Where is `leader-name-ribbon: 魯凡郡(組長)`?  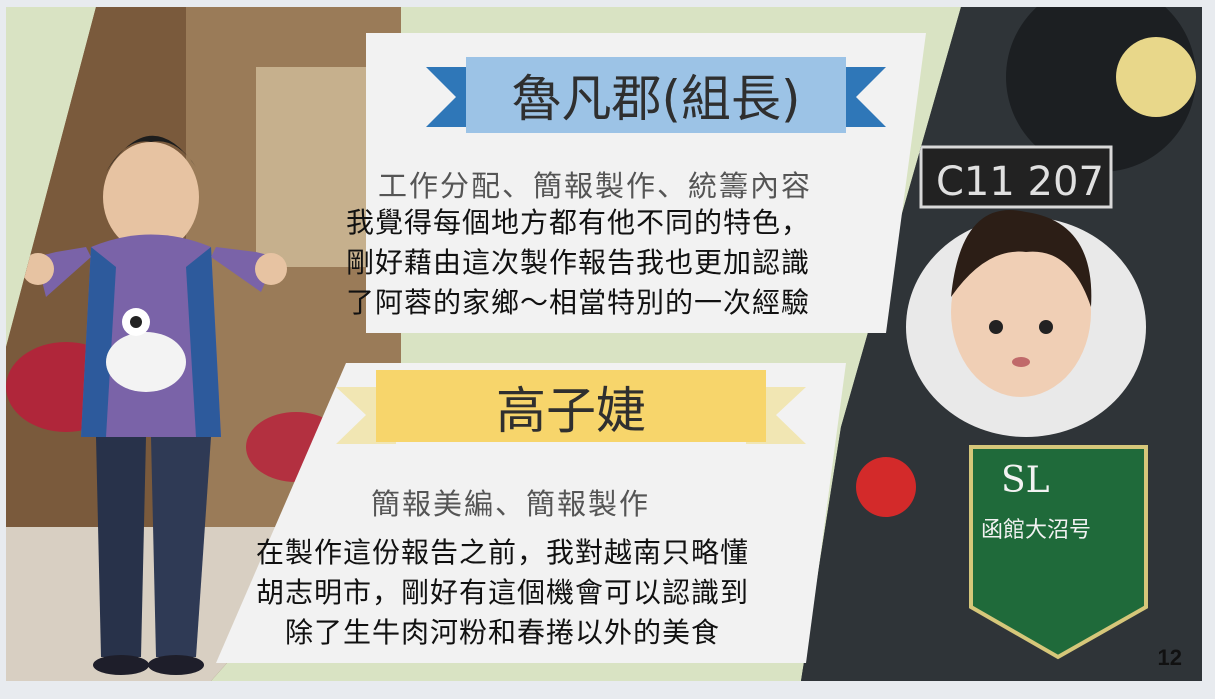 leader-name-ribbon: 魯凡郡(組長) is located at coordinates (656, 95).